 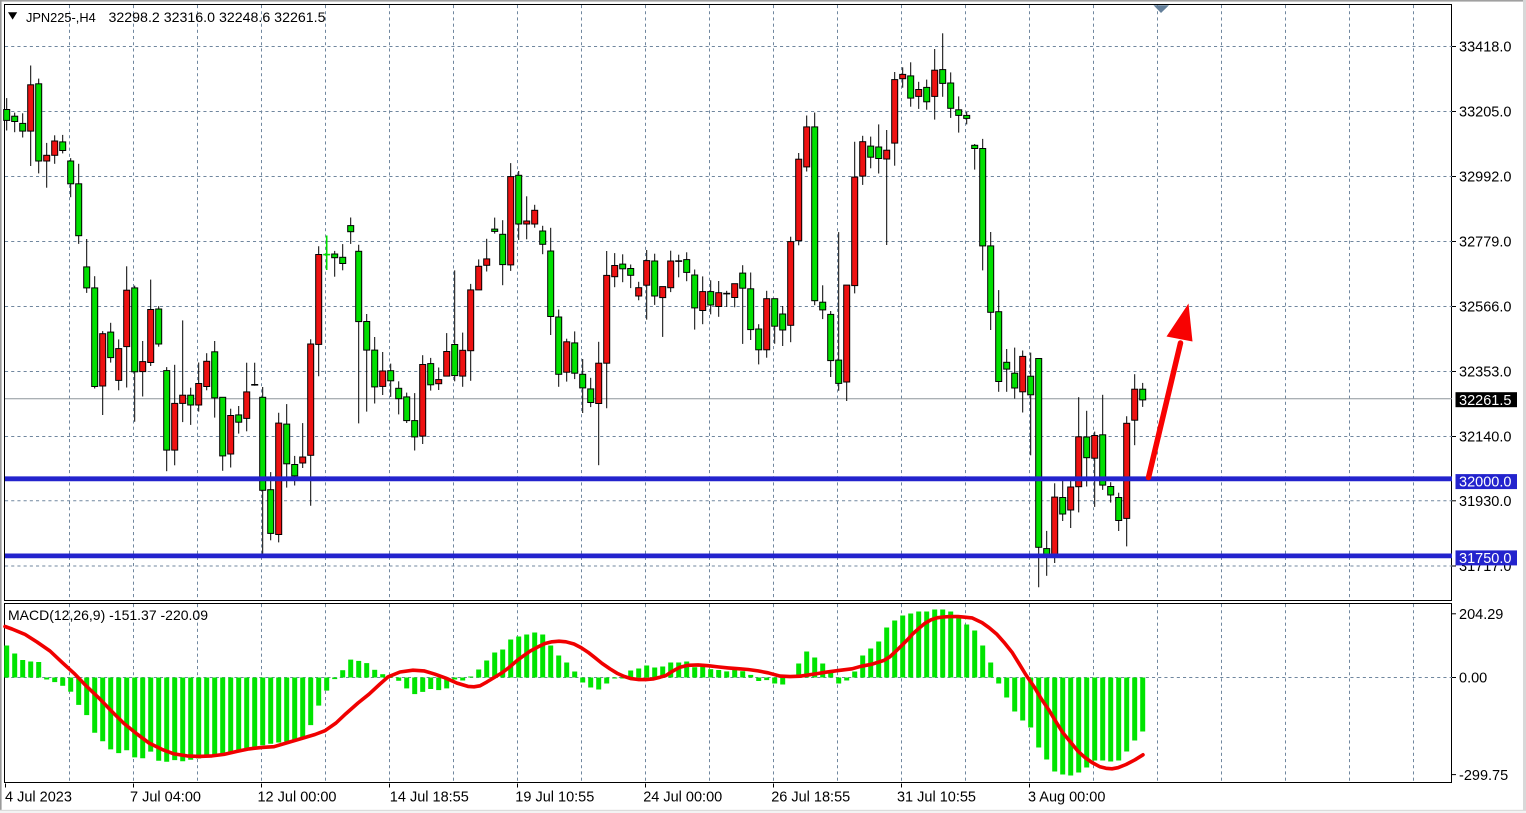 I want to click on svg-text: MACD(12,26,9) -151.37 -220.09, so click(x=108, y=615).